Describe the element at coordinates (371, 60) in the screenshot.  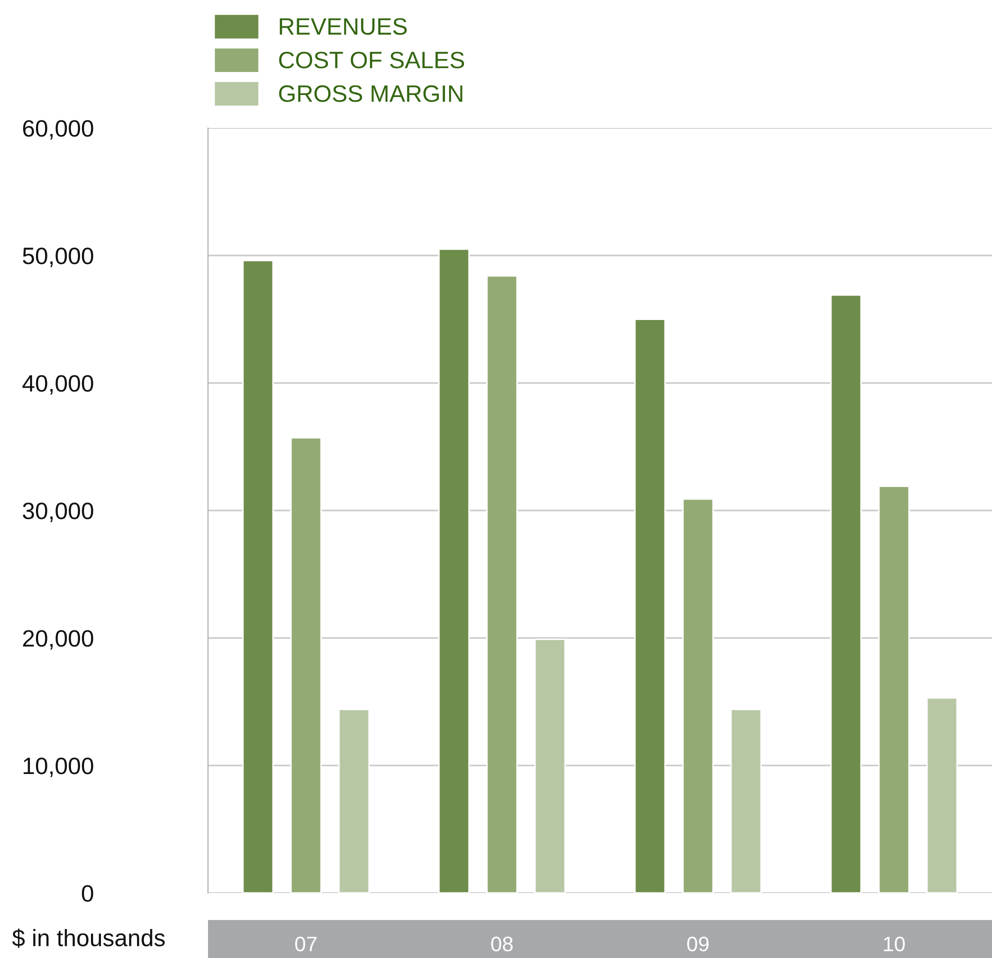
I see `legend-label: COST OF SALES` at that location.